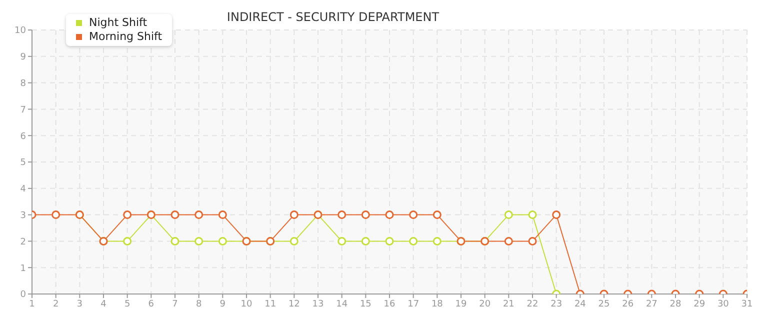 The image size is (765, 320). What do you see at coordinates (437, 304) in the screenshot?
I see `x-tick-label: 18` at bounding box center [437, 304].